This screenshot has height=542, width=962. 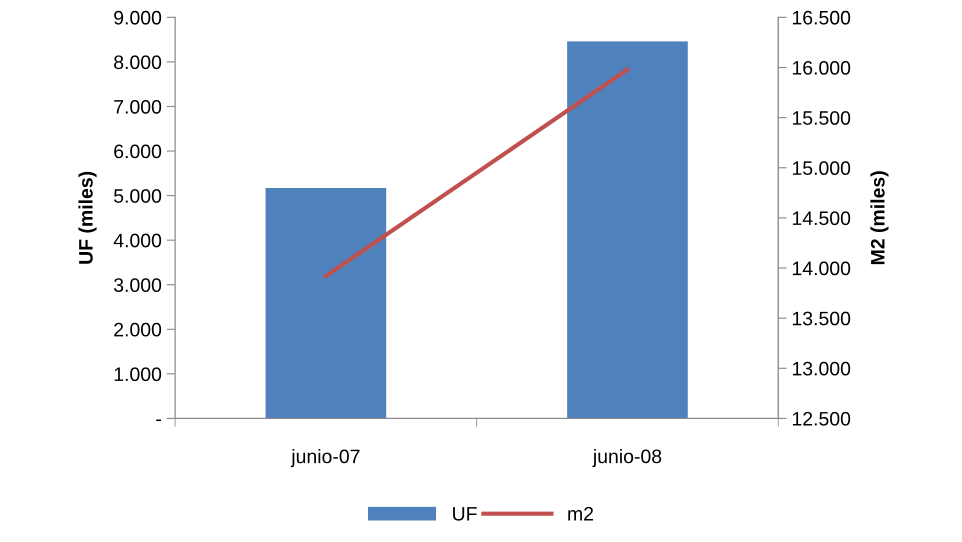 What do you see at coordinates (821, 168) in the screenshot?
I see `y2-tick-label: 15.000` at bounding box center [821, 168].